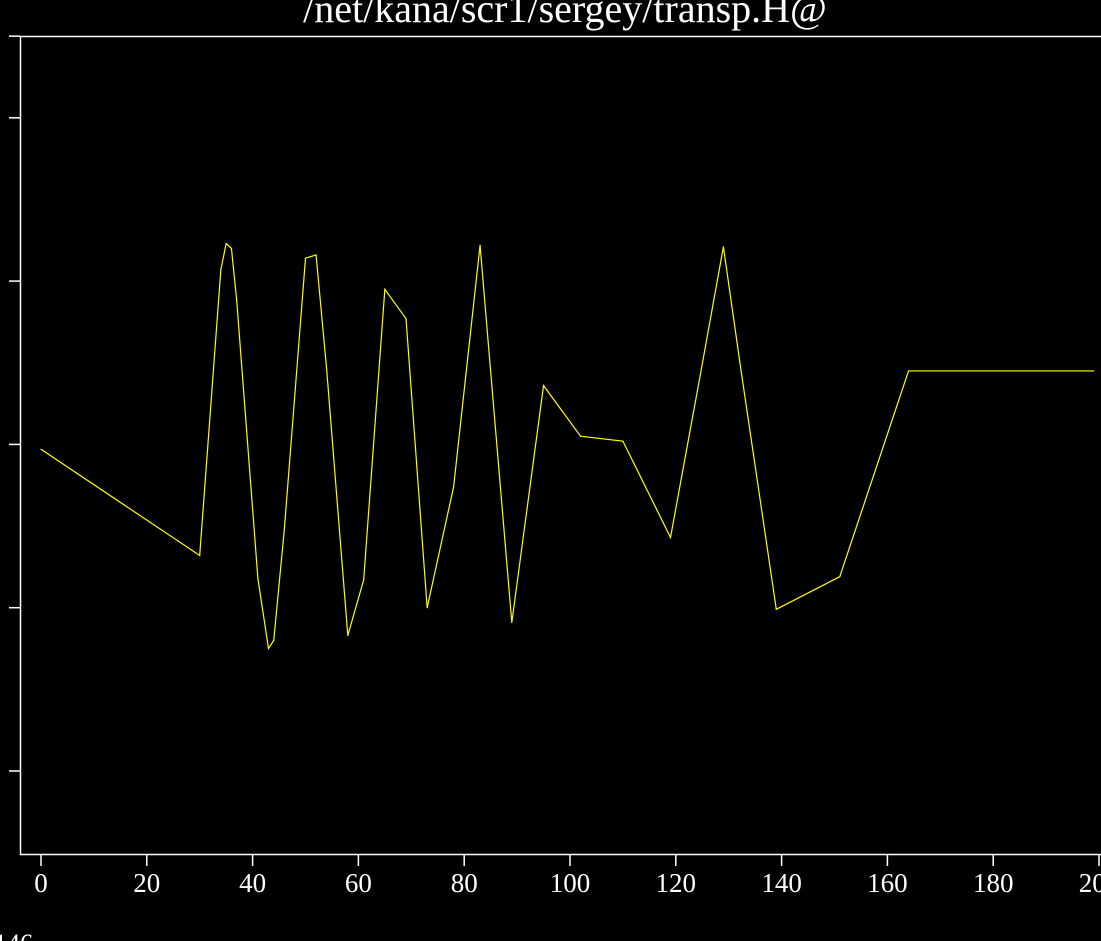 The width and height of the screenshot is (1101, 941). What do you see at coordinates (252, 883) in the screenshot?
I see `x-tick-label: 40` at bounding box center [252, 883].